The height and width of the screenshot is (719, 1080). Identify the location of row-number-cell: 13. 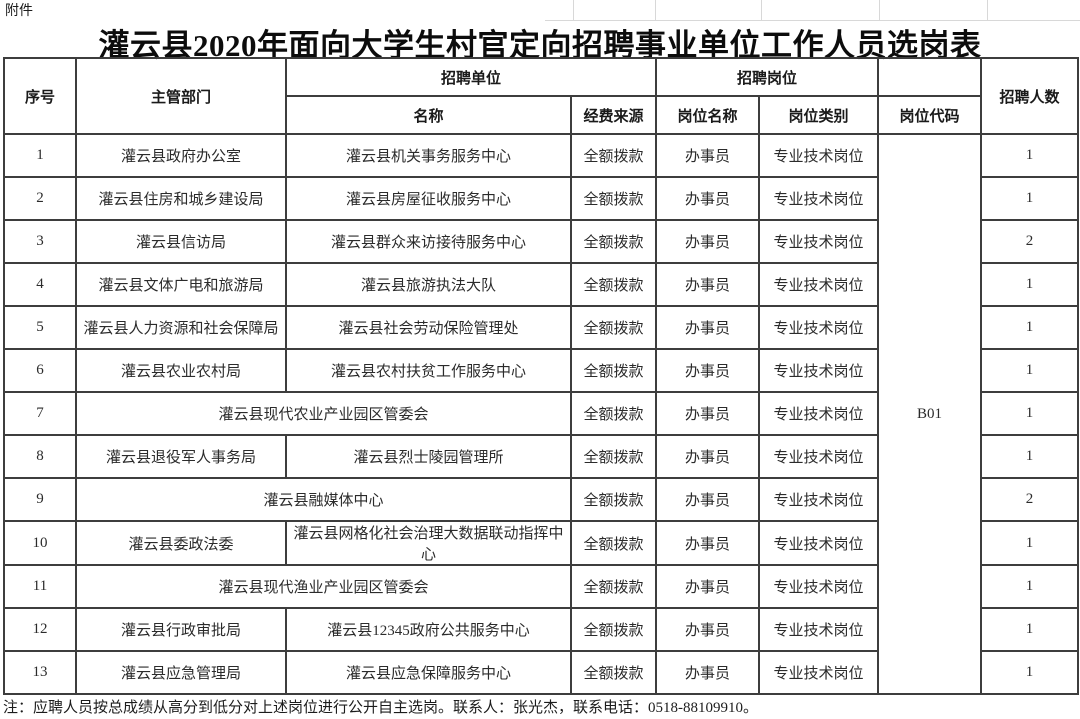
(40, 672).